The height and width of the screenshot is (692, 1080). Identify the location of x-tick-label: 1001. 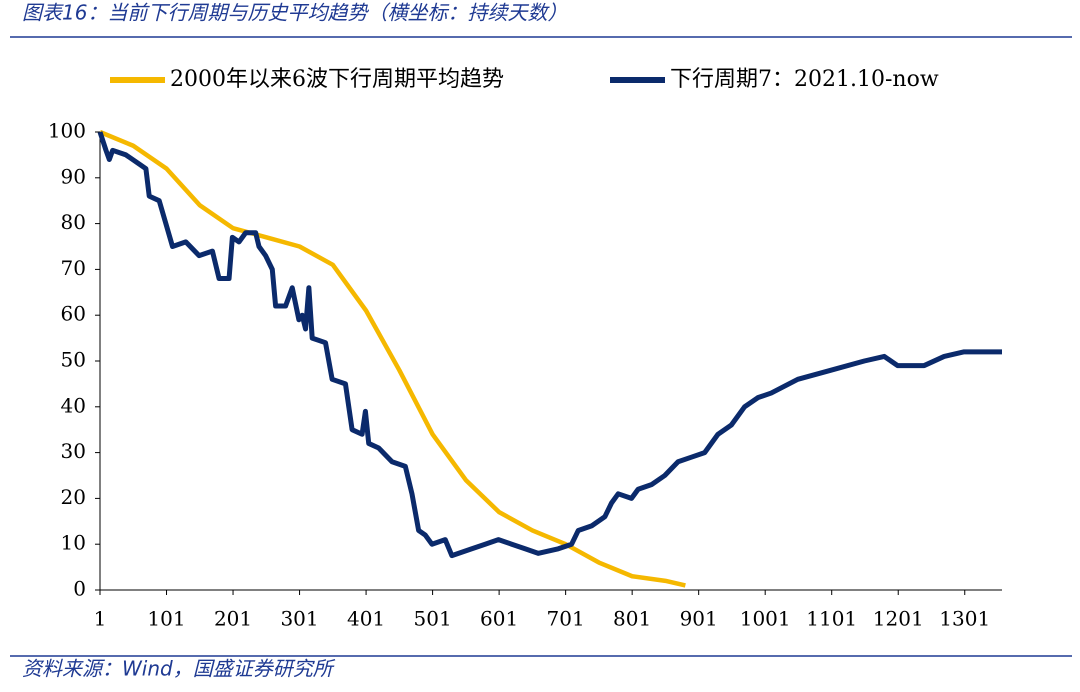
(765, 619).